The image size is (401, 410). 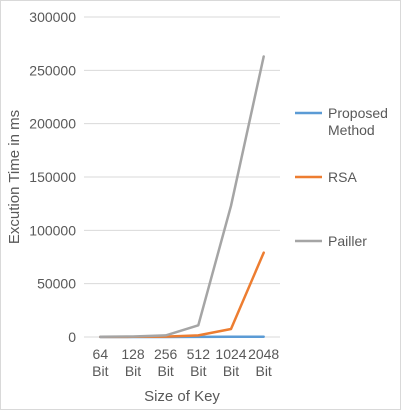 I want to click on x-tick-label: 512 Bit, so click(x=199, y=362).